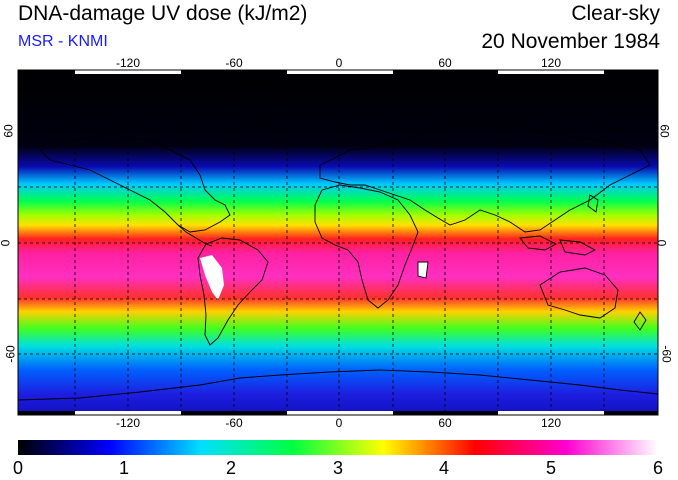  Describe the element at coordinates (445, 423) in the screenshot. I see `lon-tick-bottom: 60` at that location.